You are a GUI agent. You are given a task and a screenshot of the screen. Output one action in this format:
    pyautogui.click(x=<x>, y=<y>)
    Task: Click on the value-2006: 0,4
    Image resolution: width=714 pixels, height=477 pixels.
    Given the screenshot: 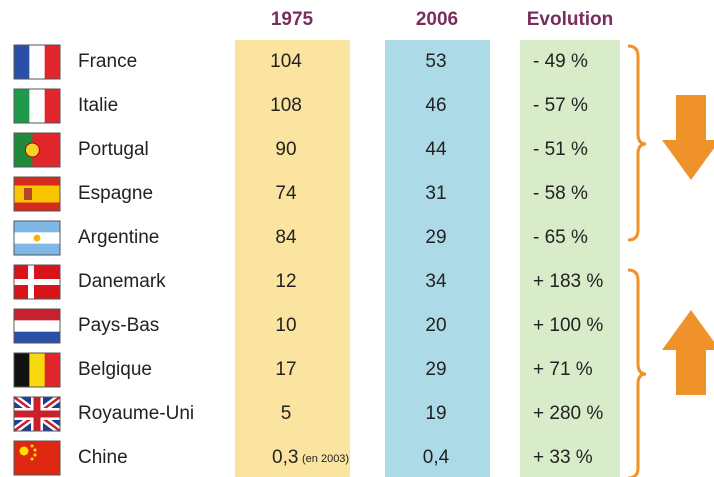 What is the action you would take?
    pyautogui.click(x=436, y=457)
    